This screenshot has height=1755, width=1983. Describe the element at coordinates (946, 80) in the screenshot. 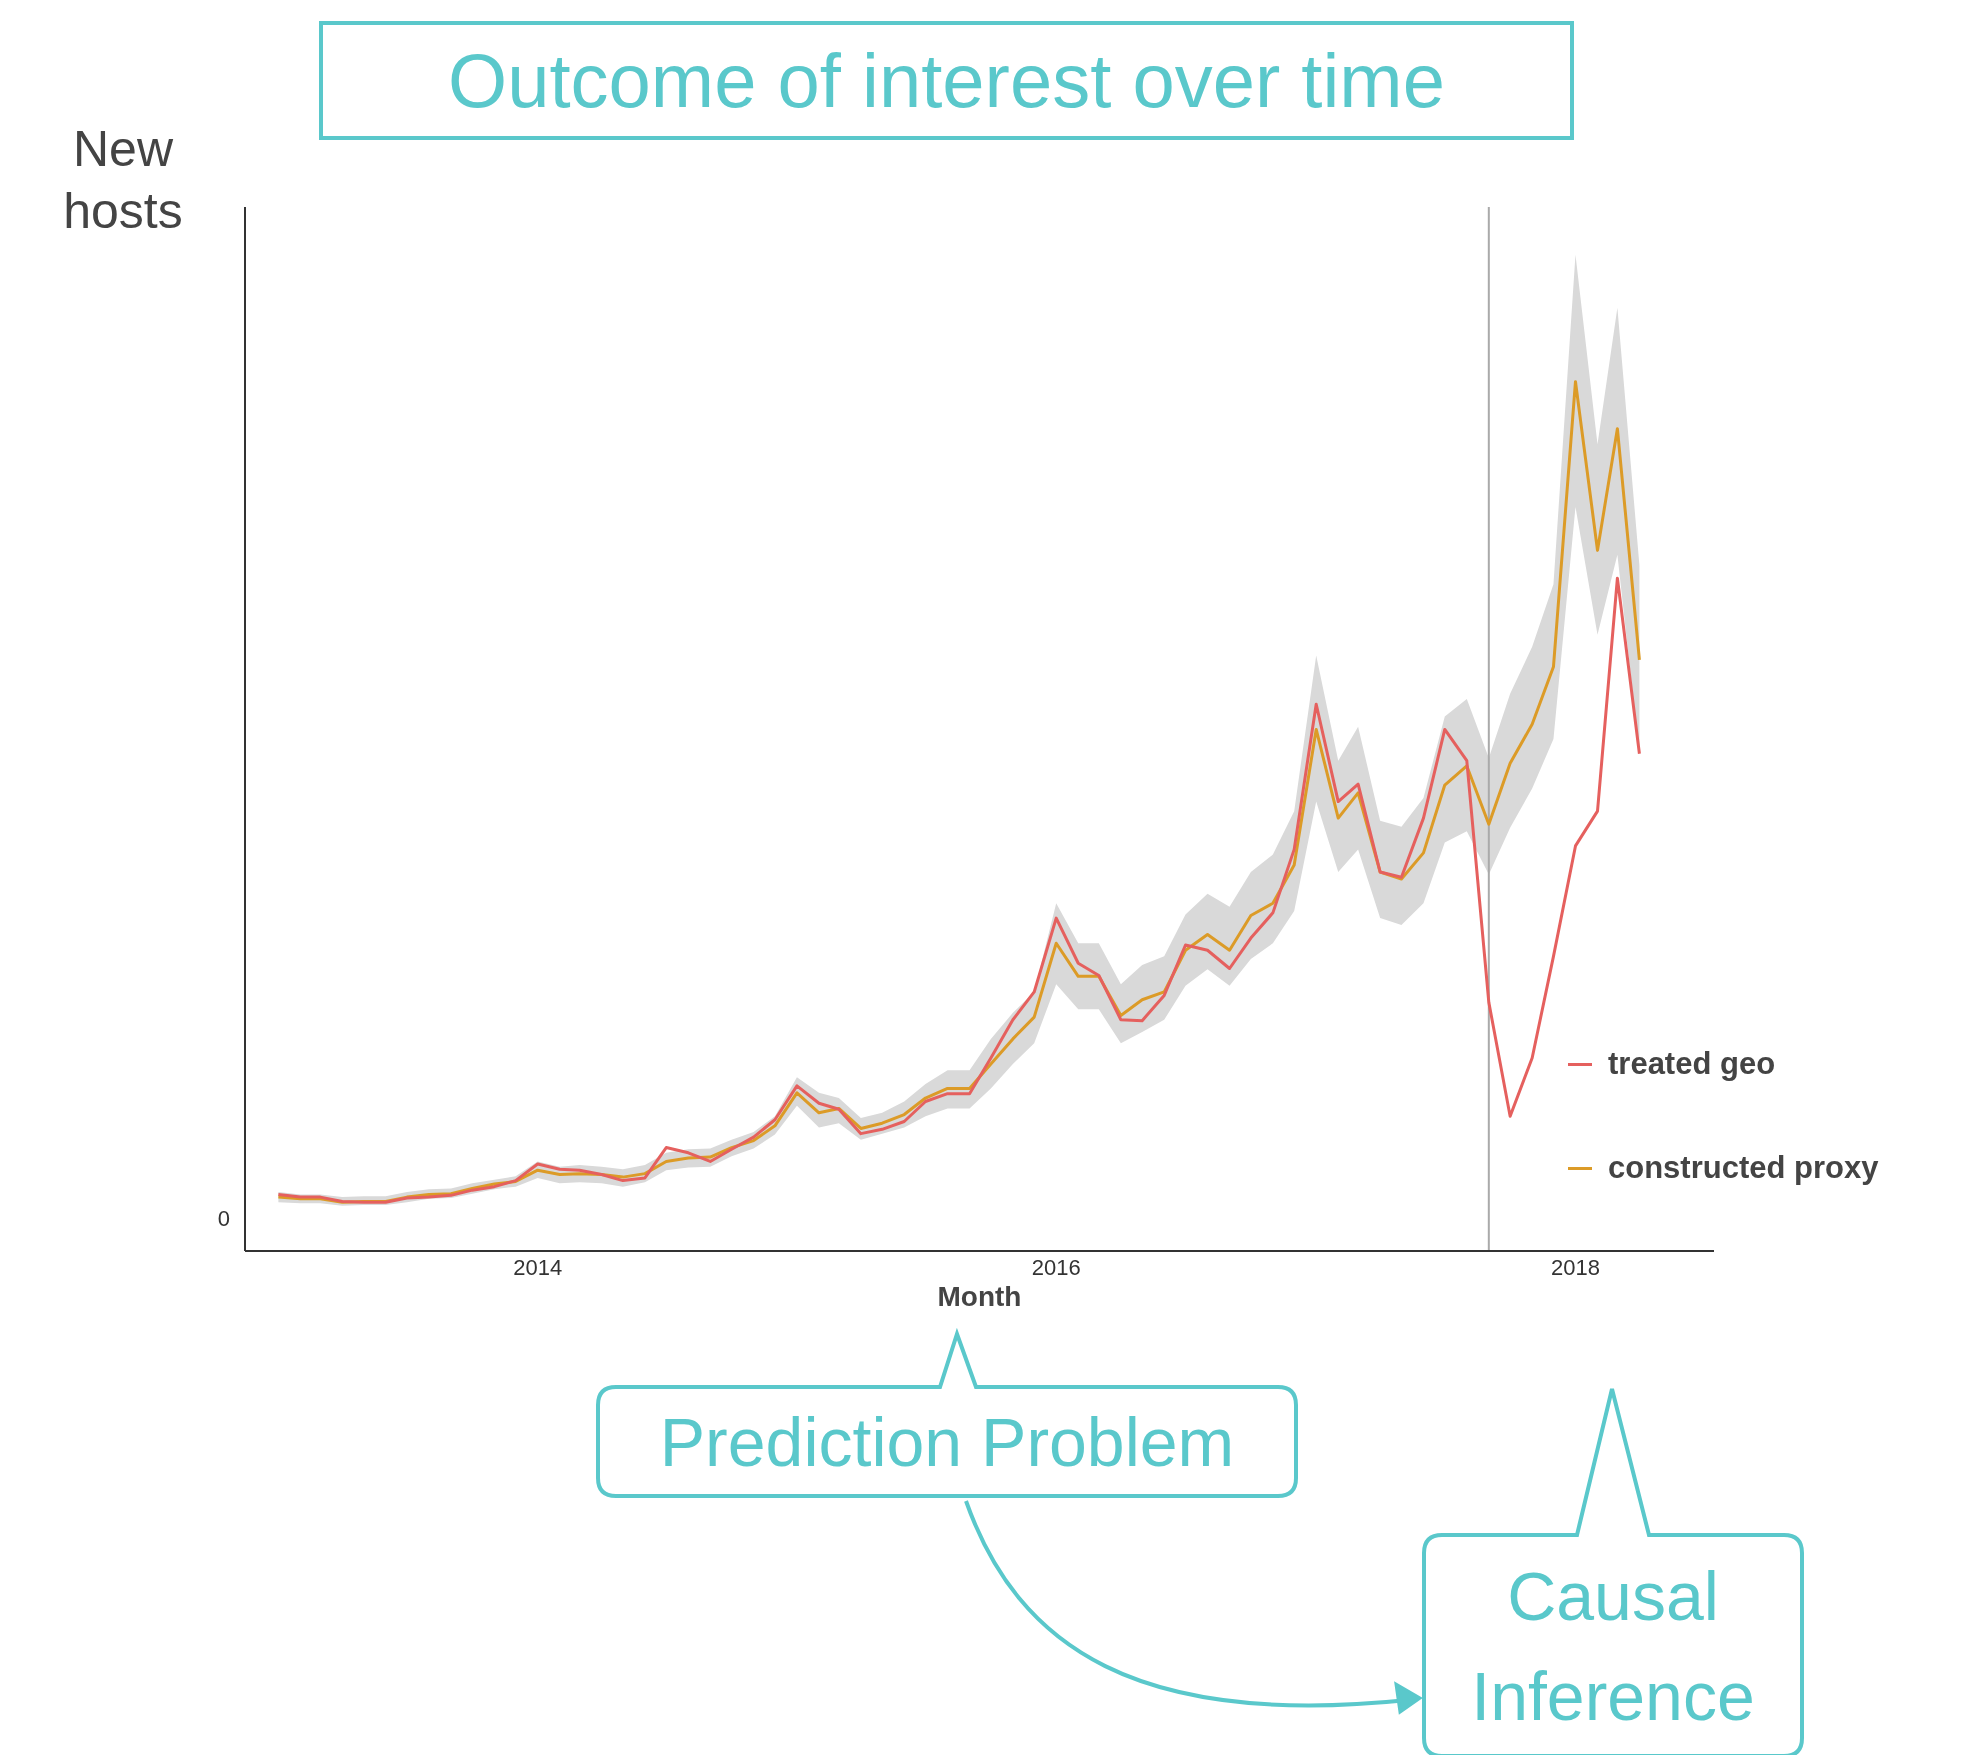

I see `chart-title: Outcome of interest over time` at that location.